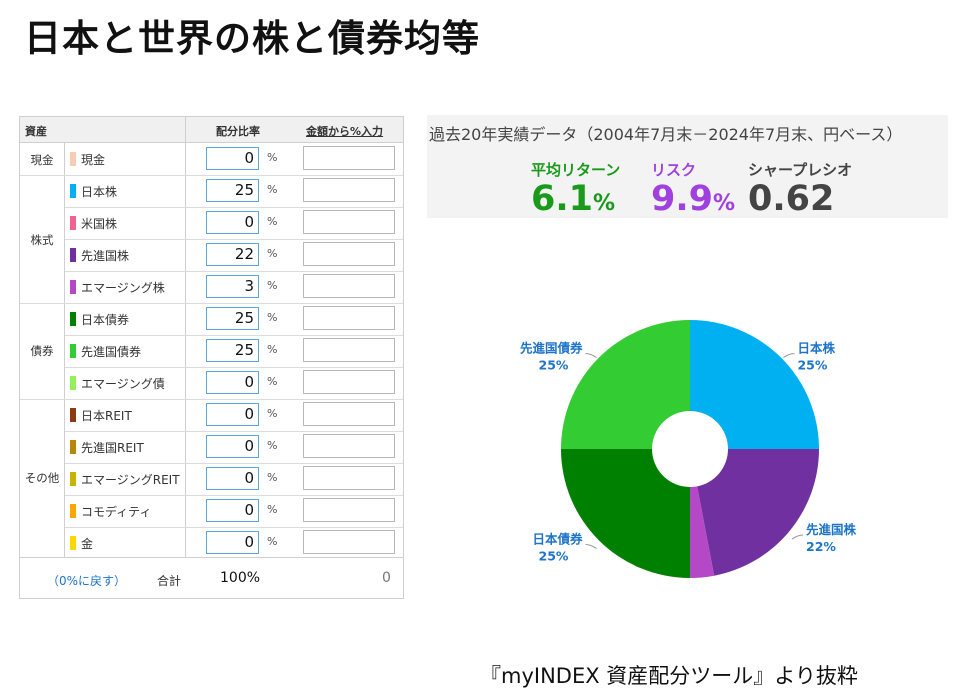 This screenshot has height=694, width=959. I want to click on table-row: 米国株 0%, so click(234, 223).